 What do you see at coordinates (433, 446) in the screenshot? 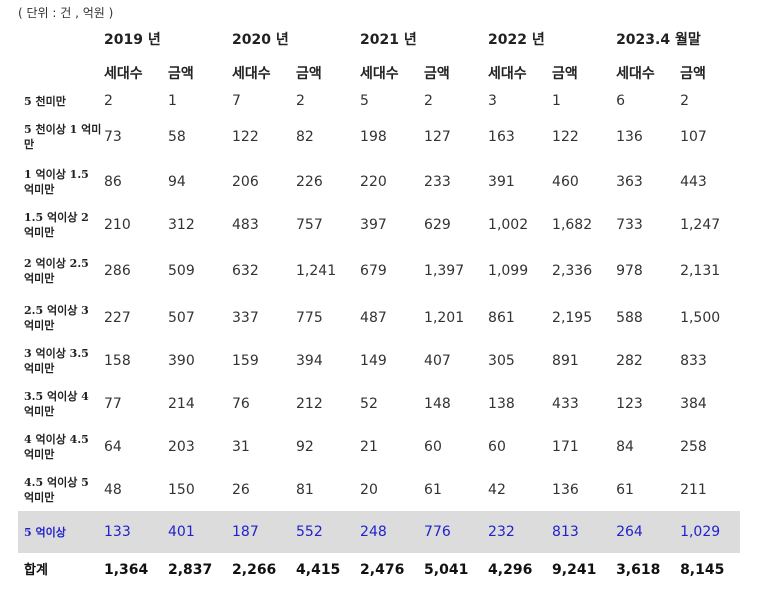
I see `amount-cell: 60` at bounding box center [433, 446].